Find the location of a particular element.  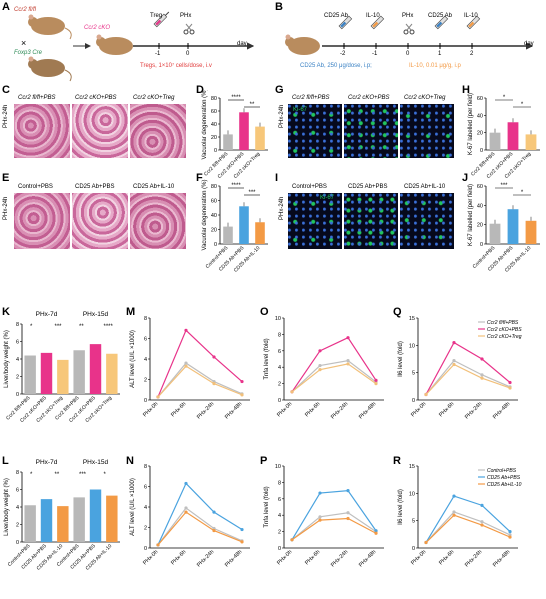

col-label: Control+PBS is located at coordinates (309, 187).